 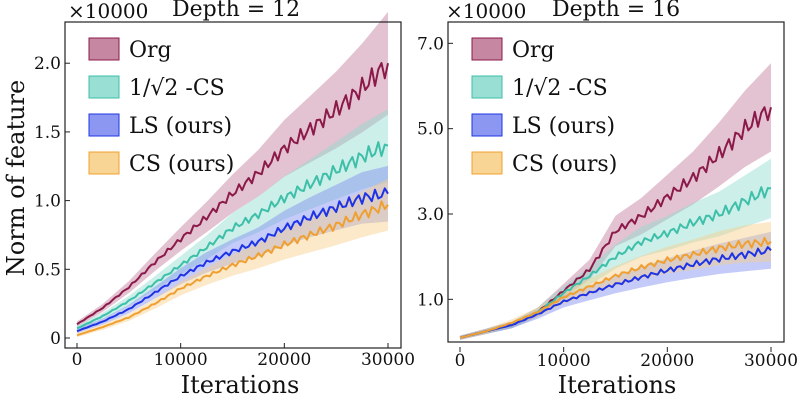 I want to click on y-tick-label: 2.0, so click(x=47, y=64).